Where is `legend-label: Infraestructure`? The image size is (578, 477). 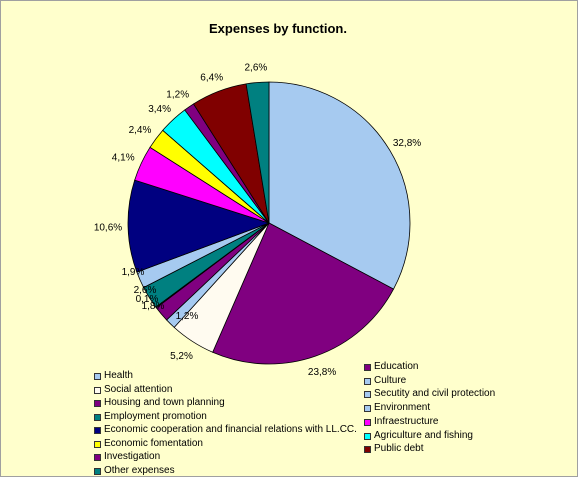 legend-label: Infraestructure is located at coordinates (406, 421).